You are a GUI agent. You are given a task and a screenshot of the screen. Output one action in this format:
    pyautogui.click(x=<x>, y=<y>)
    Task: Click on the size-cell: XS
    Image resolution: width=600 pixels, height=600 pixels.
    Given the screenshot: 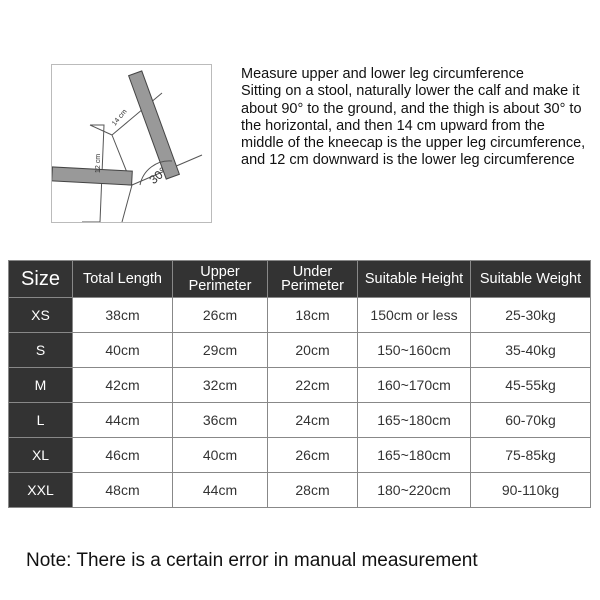 What is the action you would take?
    pyautogui.click(x=40, y=315)
    